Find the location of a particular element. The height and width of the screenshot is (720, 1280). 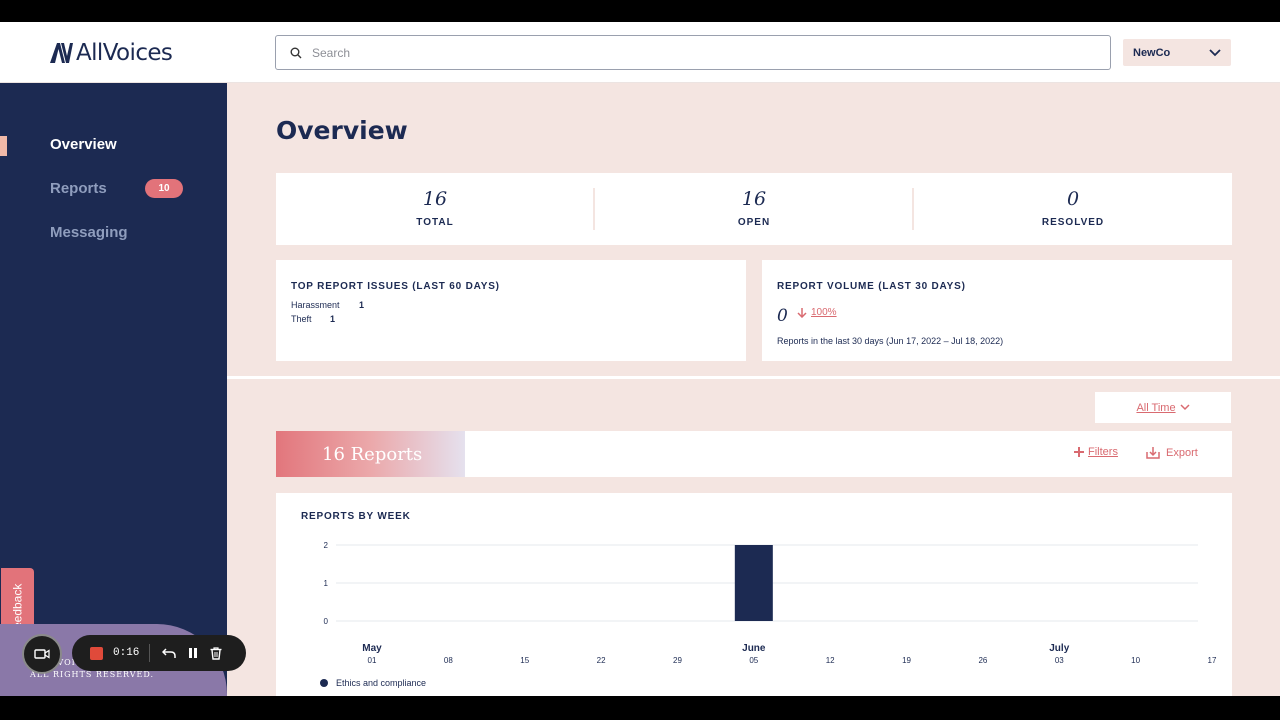

x-tick-label: 15 is located at coordinates (524, 660).